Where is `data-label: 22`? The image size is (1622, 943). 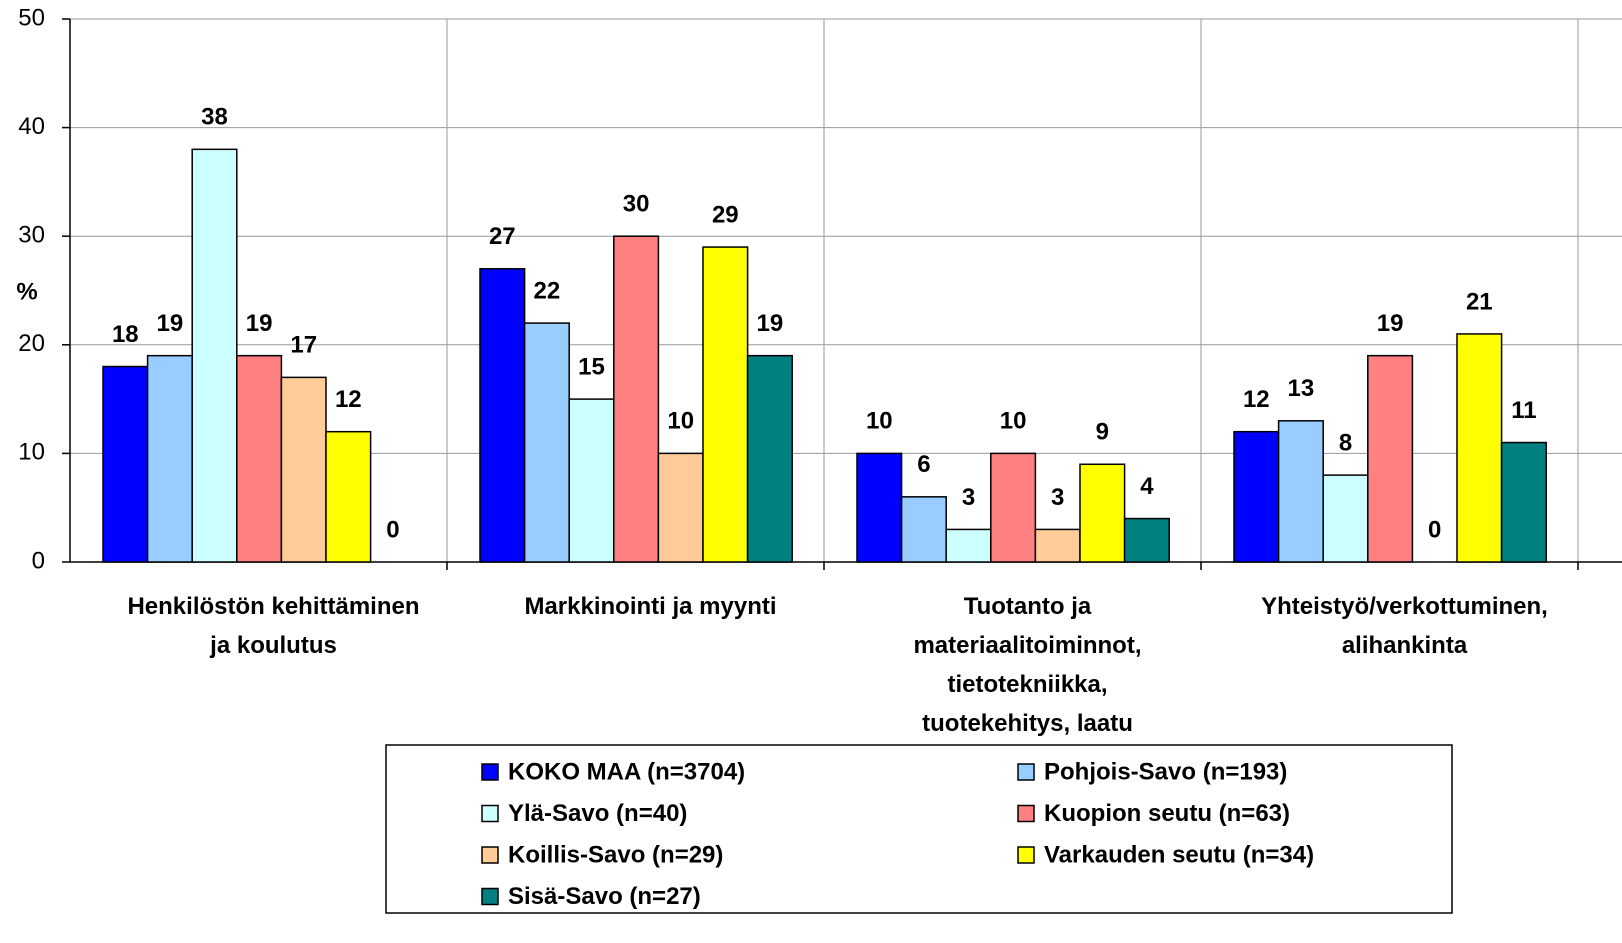 data-label: 22 is located at coordinates (547, 290).